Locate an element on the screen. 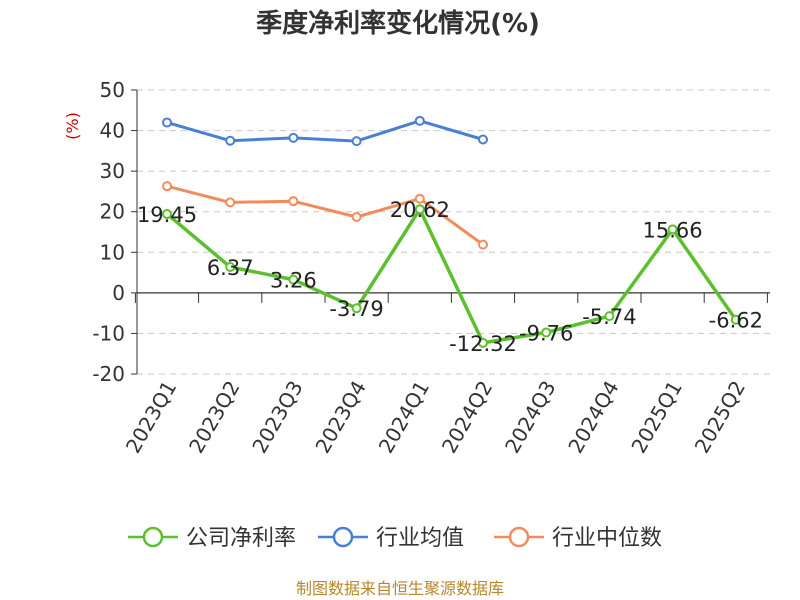 The height and width of the screenshot is (600, 800). data-label: -6.62 is located at coordinates (736, 321).